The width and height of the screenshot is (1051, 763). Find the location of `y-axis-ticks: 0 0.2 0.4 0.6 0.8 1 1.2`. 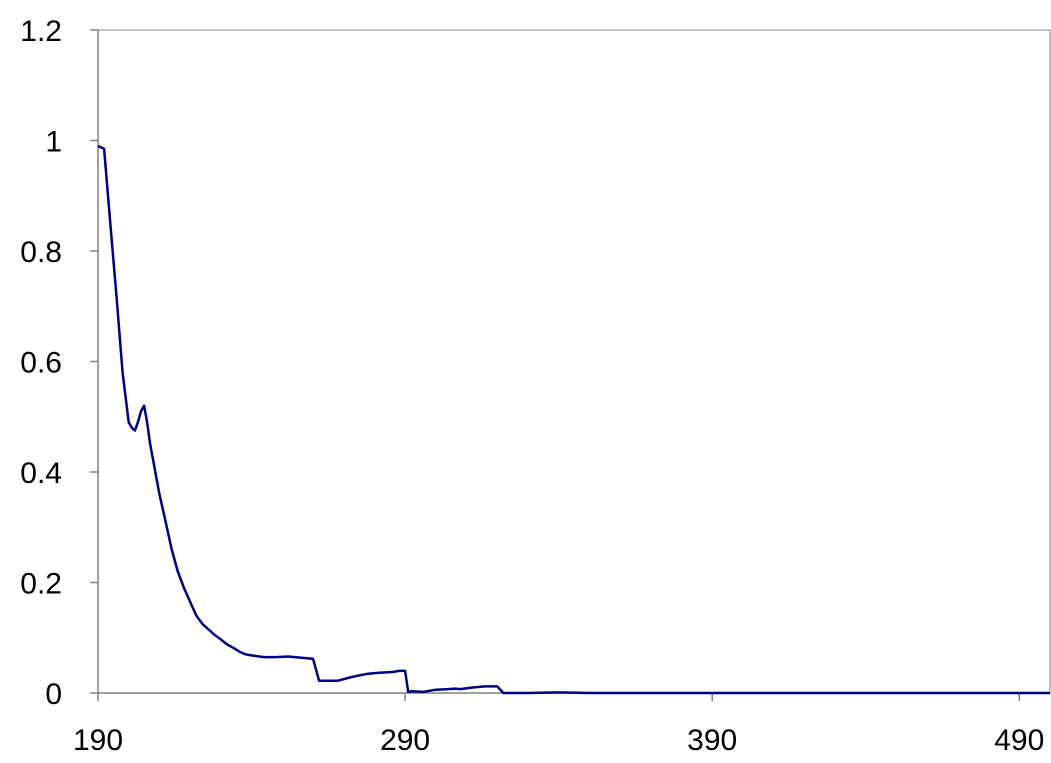

y-axis-ticks: 0 0.2 0.4 0.6 0.8 1 1.2 is located at coordinates (59, 363).